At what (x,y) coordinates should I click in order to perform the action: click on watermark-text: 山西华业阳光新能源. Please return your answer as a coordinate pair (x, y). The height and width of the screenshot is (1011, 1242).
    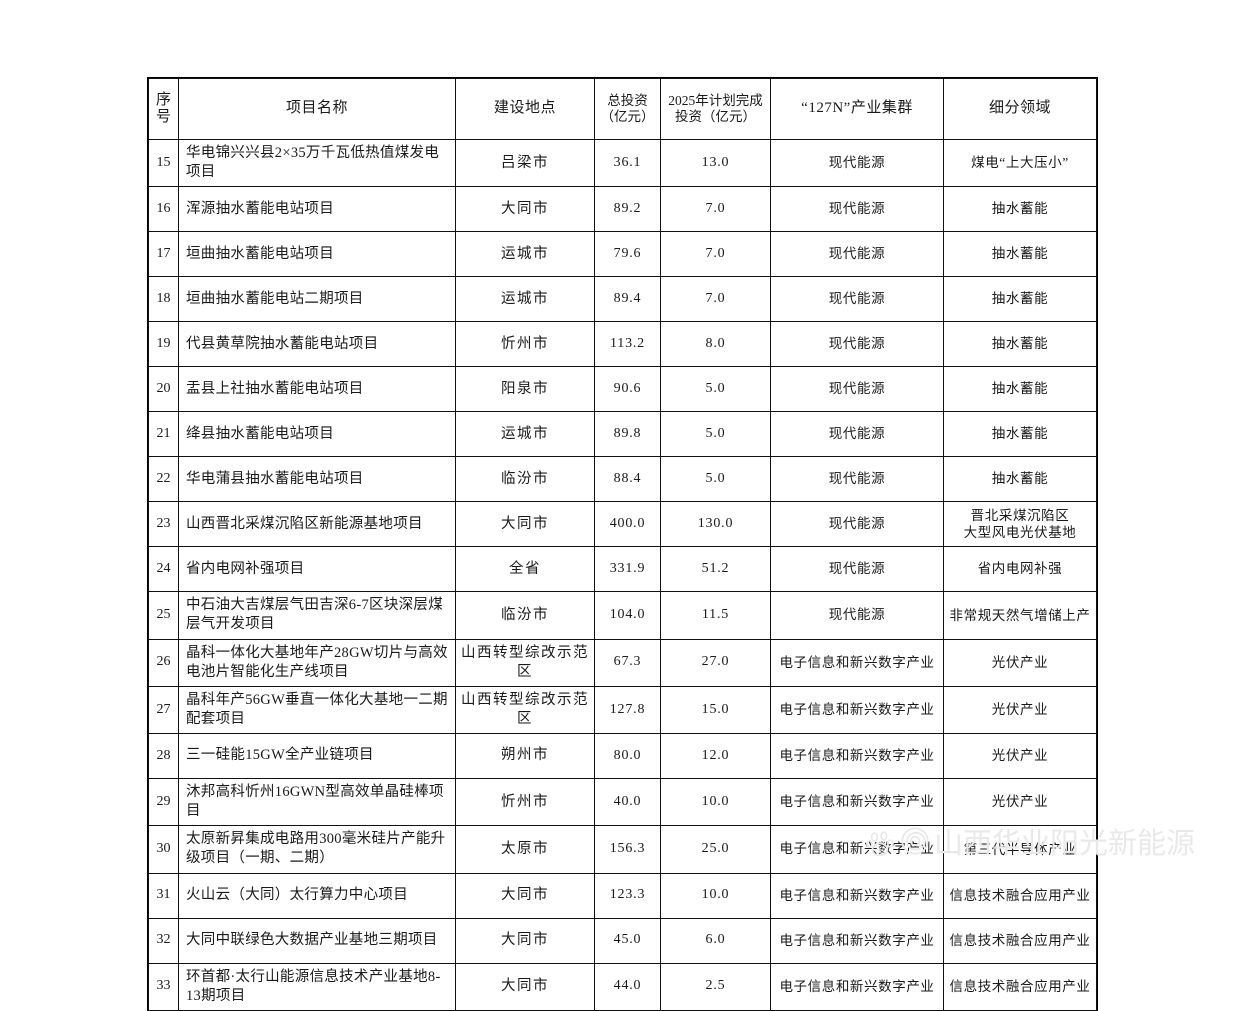
    Looking at the image, I should click on (1065, 843).